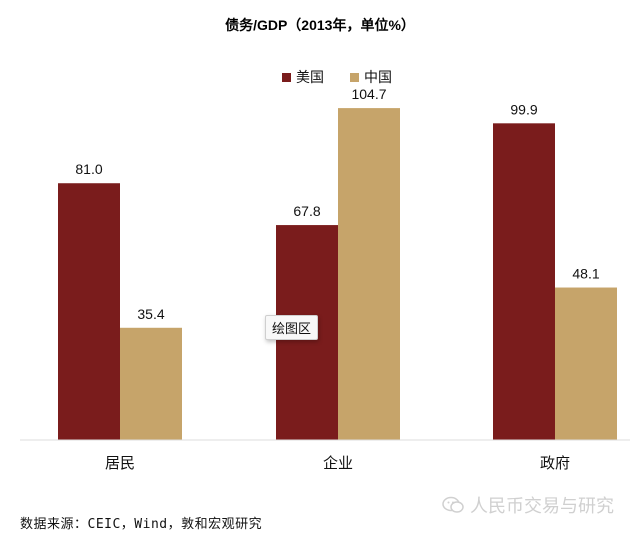 This screenshot has width=640, height=536. I want to click on watermark: 人民币交易与研究, so click(528, 505).